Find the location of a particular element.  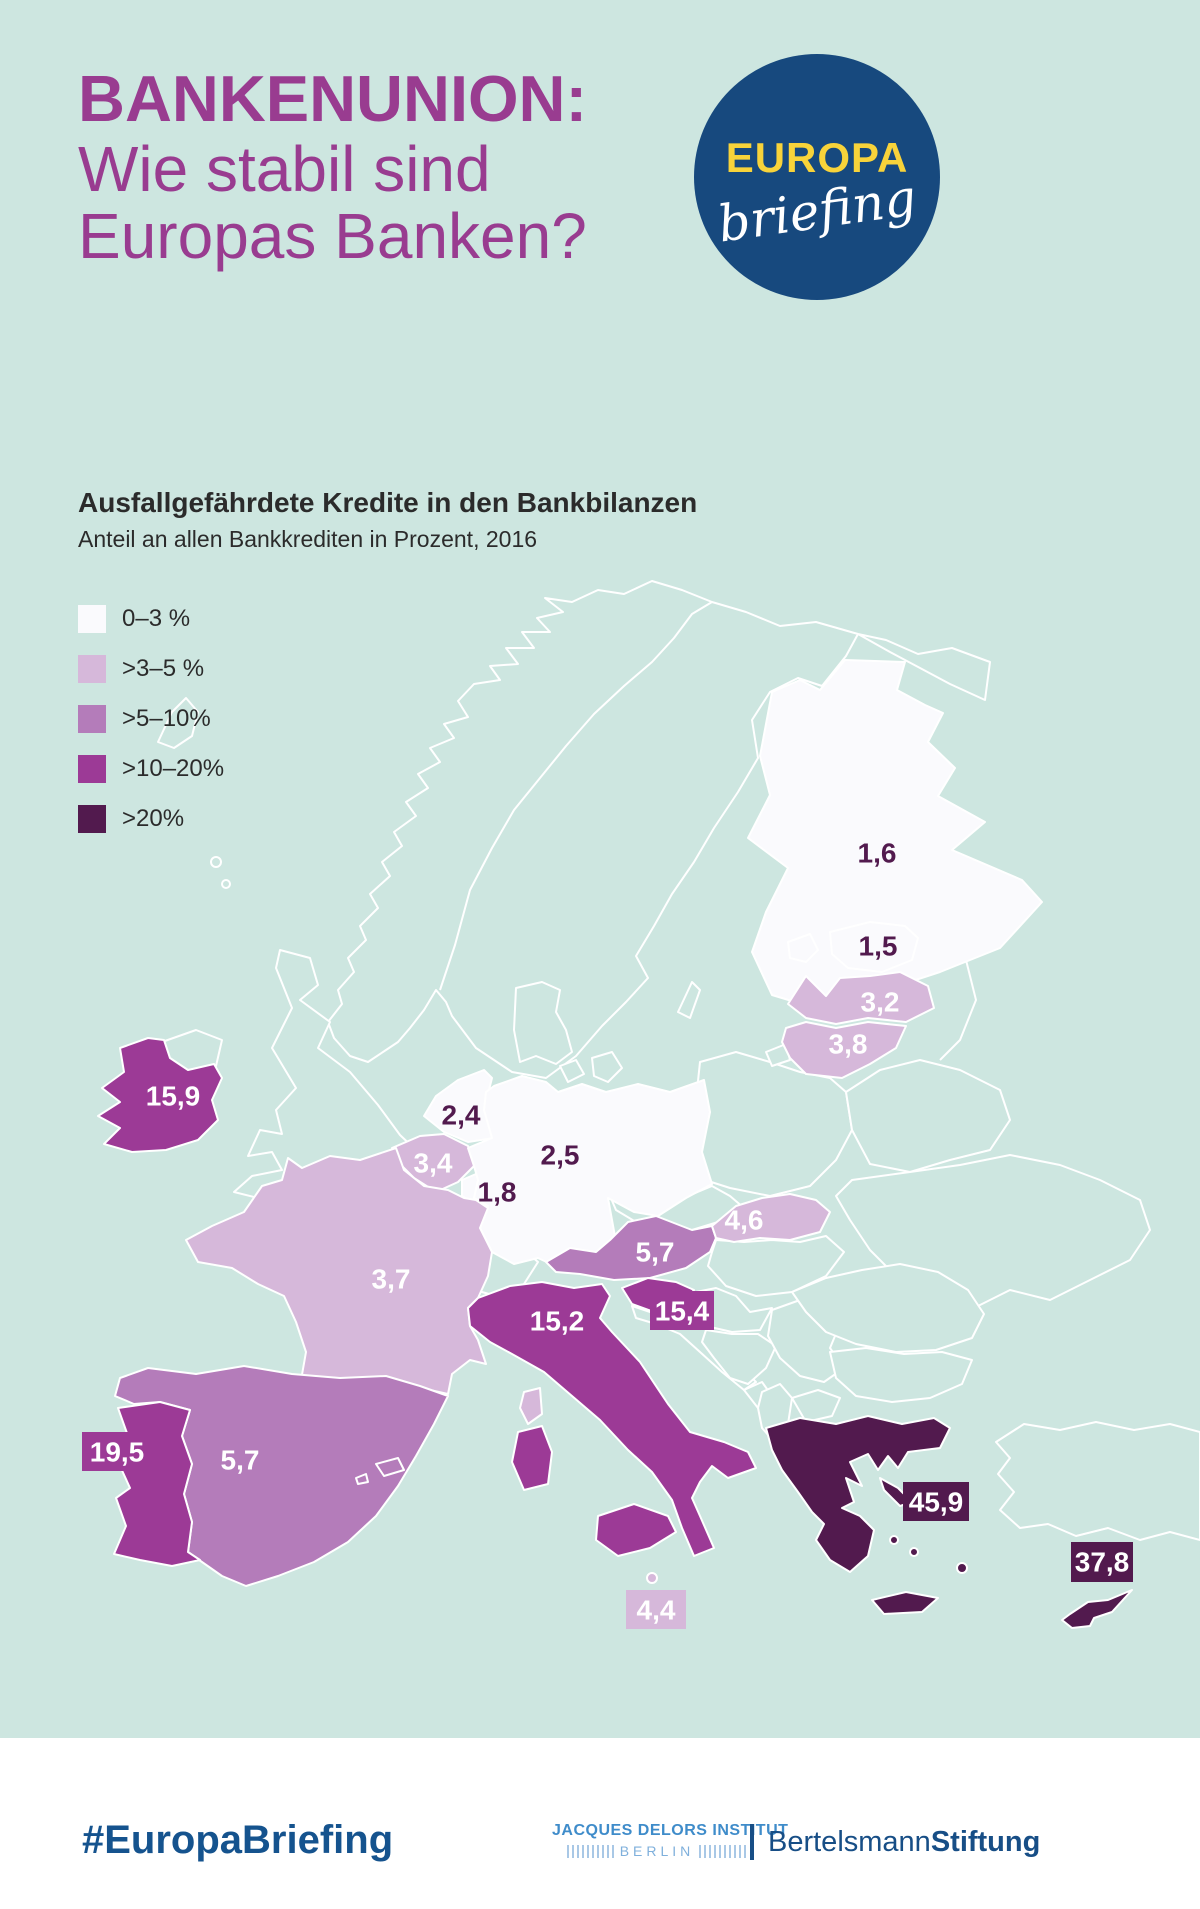

label-latvia-value: 3,2 is located at coordinates (880, 1002).